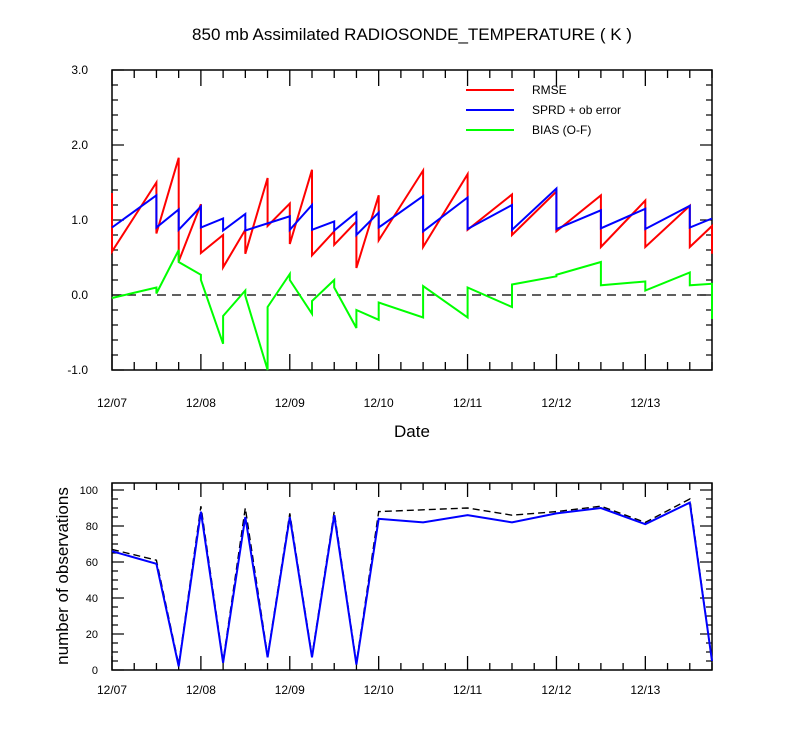 The height and width of the screenshot is (750, 800). Describe the element at coordinates (201, 403) in the screenshot. I see `top-x-tick-label: 12/08` at that location.